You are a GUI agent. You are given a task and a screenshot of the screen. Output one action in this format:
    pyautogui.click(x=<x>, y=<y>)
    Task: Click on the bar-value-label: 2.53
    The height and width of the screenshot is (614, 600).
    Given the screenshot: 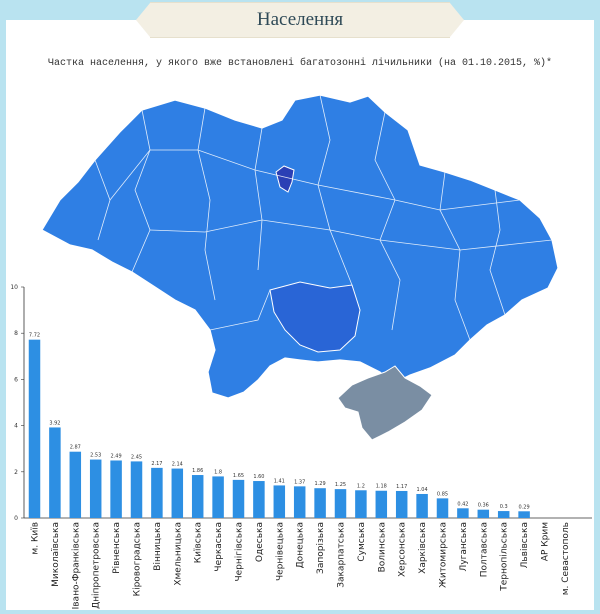 What is the action you would take?
    pyautogui.click(x=95, y=456)
    